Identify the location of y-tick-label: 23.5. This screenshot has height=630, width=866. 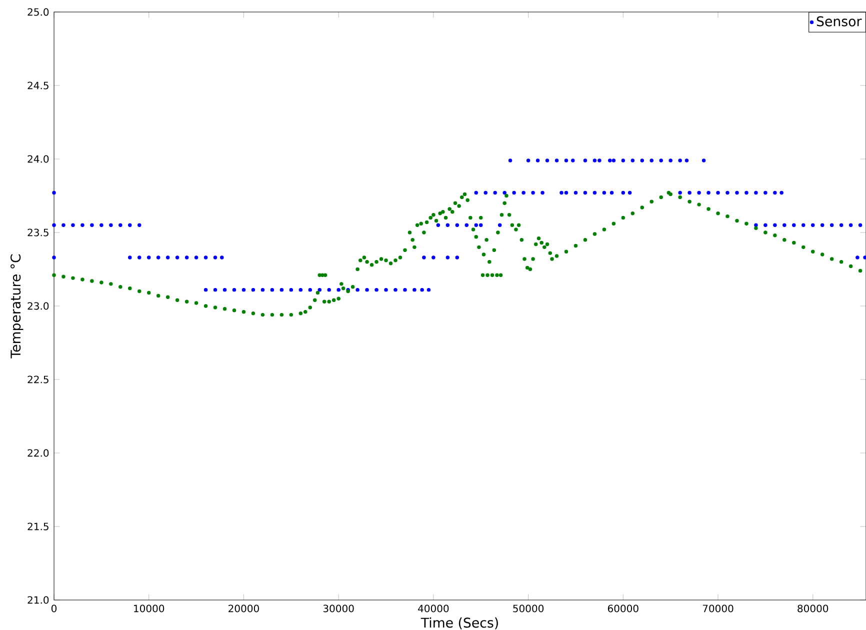
(38, 232).